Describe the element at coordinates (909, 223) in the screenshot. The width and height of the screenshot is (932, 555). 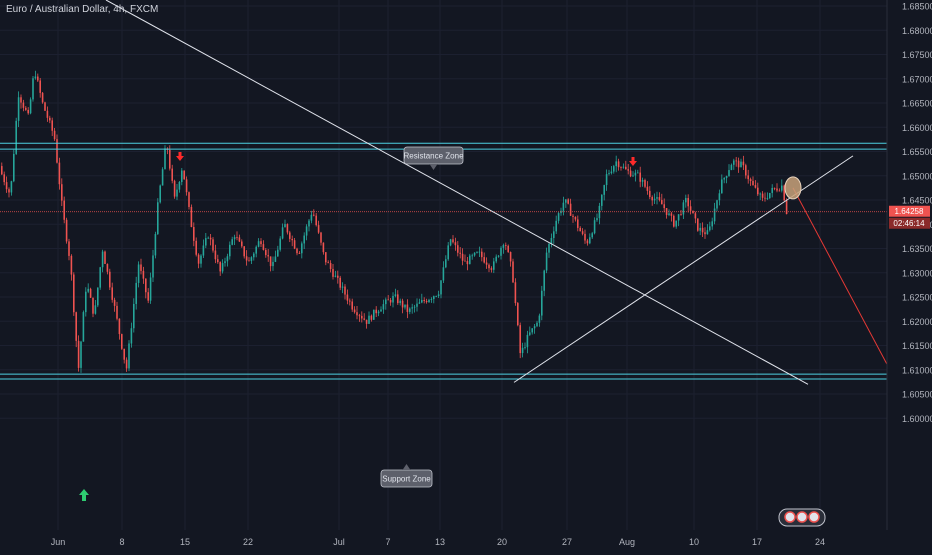
I see `countdown-badge-value: 02:46:14` at that location.